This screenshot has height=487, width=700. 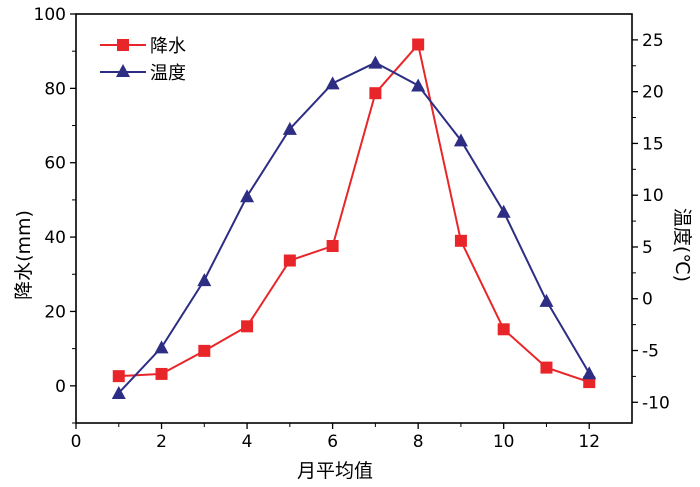 What do you see at coordinates (653, 144) in the screenshot?
I see `y-right-tick-label: 15` at bounding box center [653, 144].